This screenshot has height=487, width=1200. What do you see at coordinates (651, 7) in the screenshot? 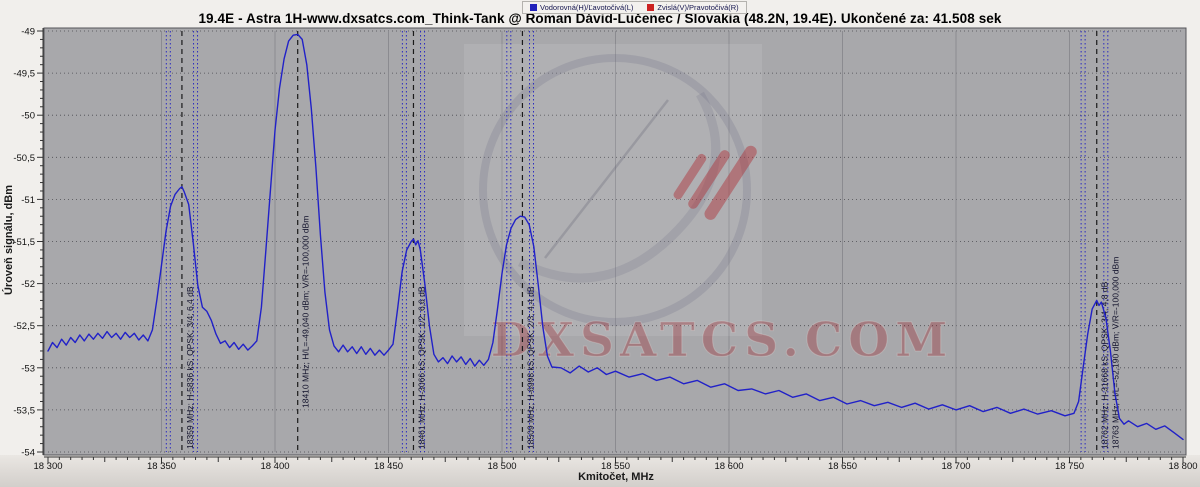
I see `legend-swatch-vertical` at bounding box center [651, 7].